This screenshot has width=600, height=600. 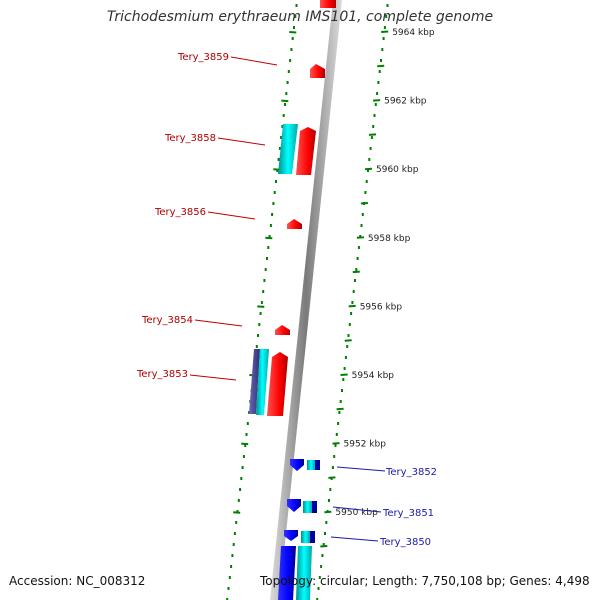 What do you see at coordinates (413, 33) in the screenshot?
I see `scale-tick-label: 5964 kbp` at bounding box center [413, 33].